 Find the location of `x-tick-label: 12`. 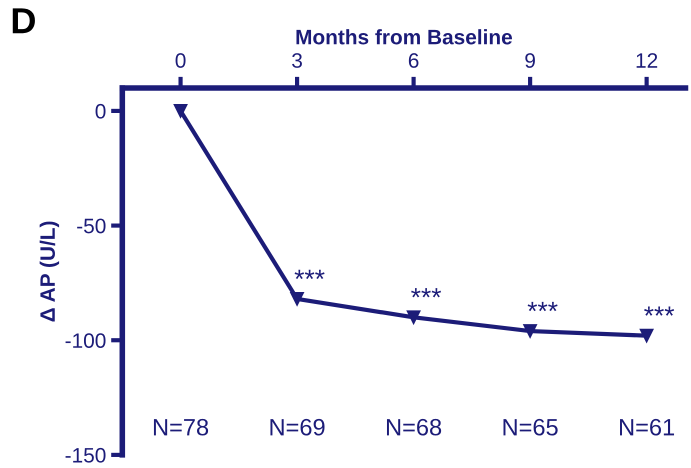

x-tick-label: 12 is located at coordinates (647, 60).